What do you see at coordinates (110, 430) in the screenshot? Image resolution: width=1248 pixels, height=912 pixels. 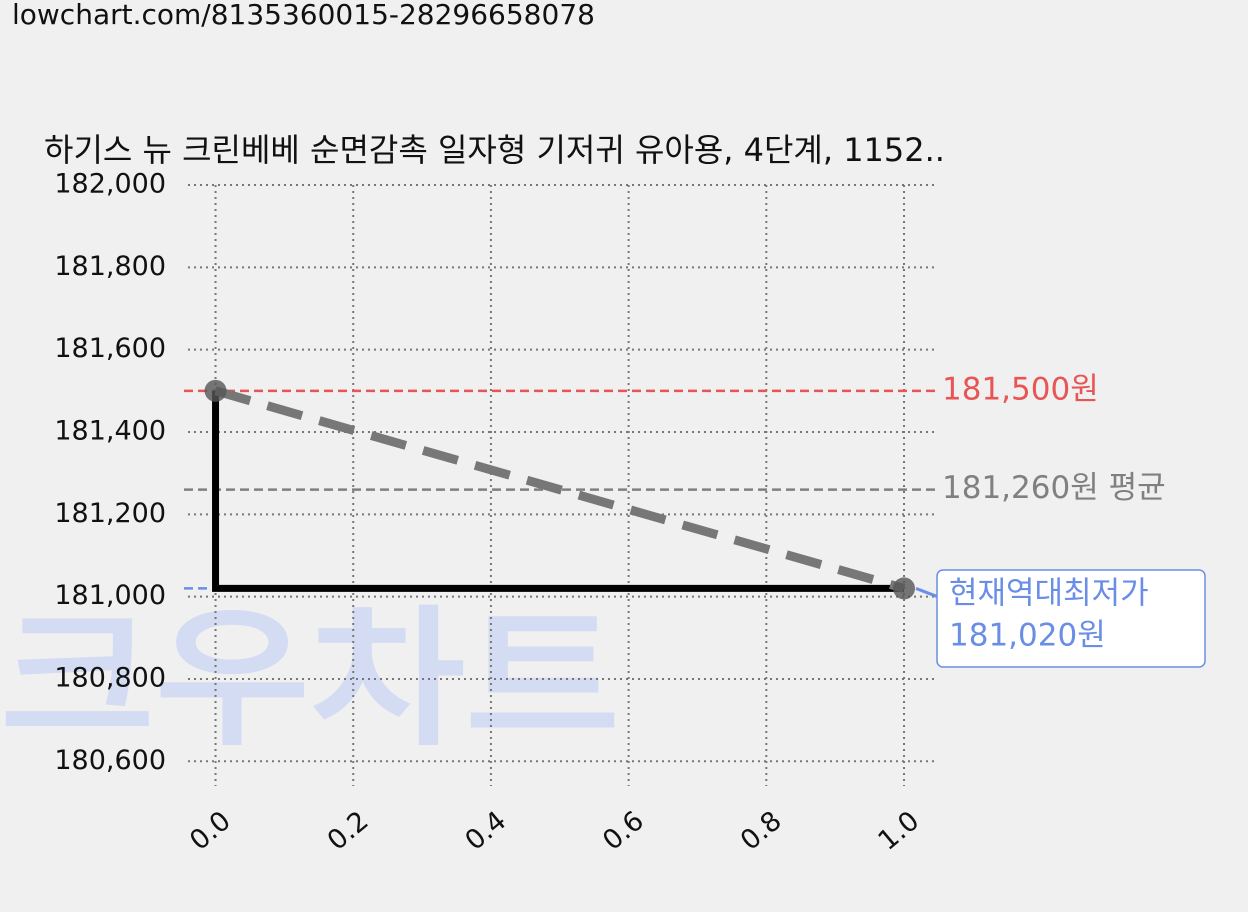 I see `y-tick-label: 181,400` at bounding box center [110, 430].